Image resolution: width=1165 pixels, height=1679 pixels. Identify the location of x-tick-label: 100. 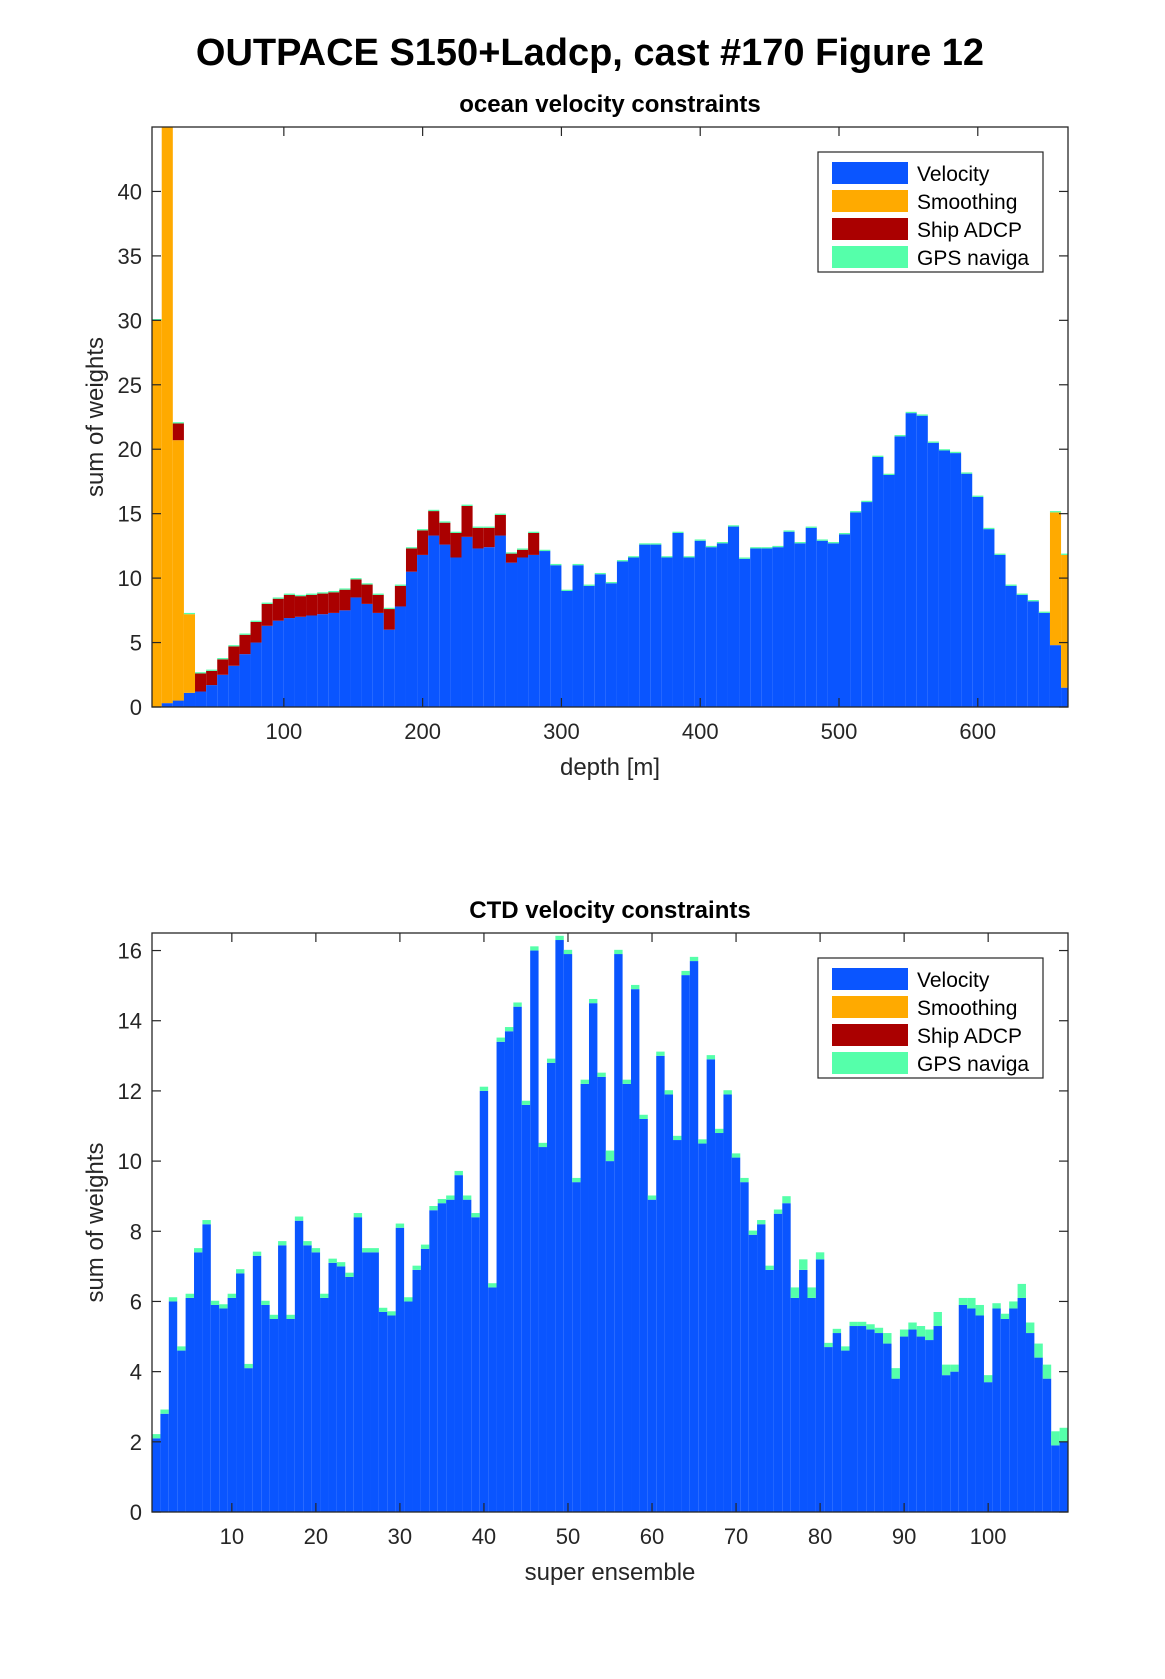
(988, 1536).